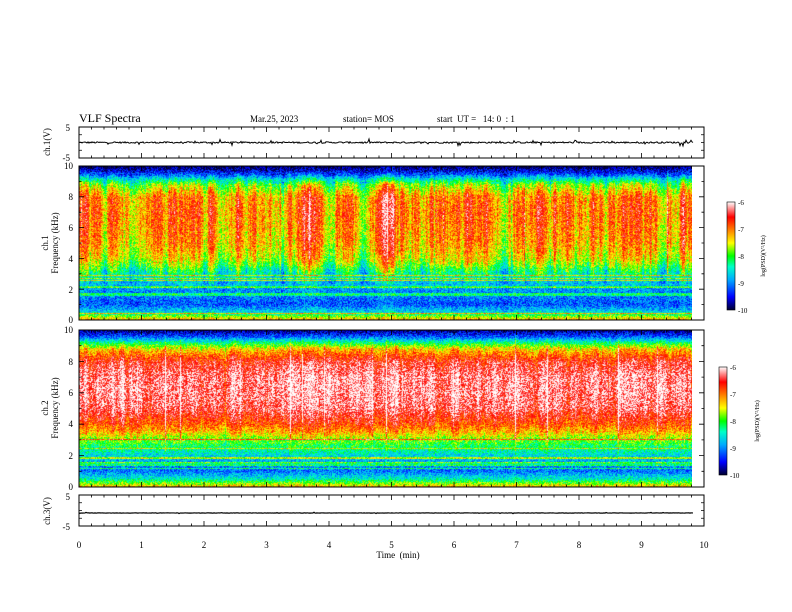  I want to click on ch2-ylabel-frequency: Frequency (kHz), so click(55, 407).